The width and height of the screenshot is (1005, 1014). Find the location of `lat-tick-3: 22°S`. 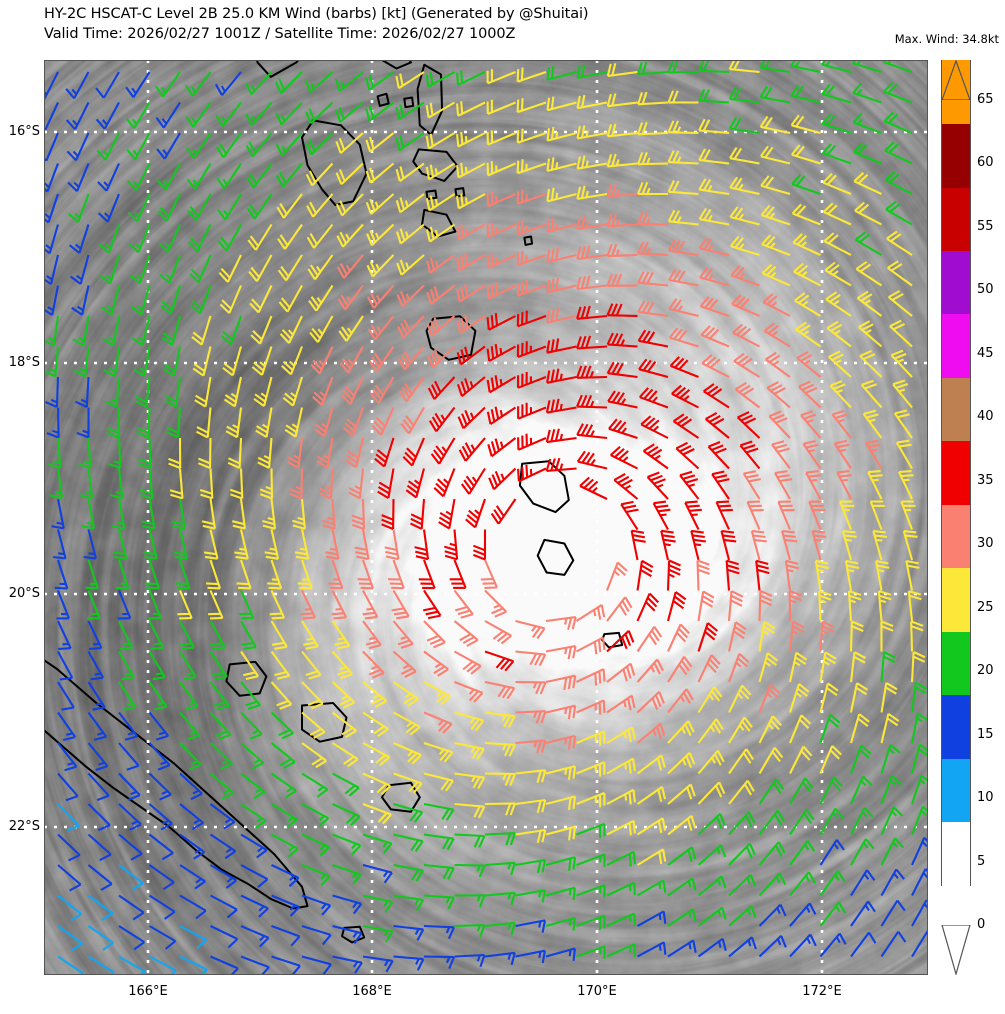

lat-tick-3: 22°S is located at coordinates (24, 826).